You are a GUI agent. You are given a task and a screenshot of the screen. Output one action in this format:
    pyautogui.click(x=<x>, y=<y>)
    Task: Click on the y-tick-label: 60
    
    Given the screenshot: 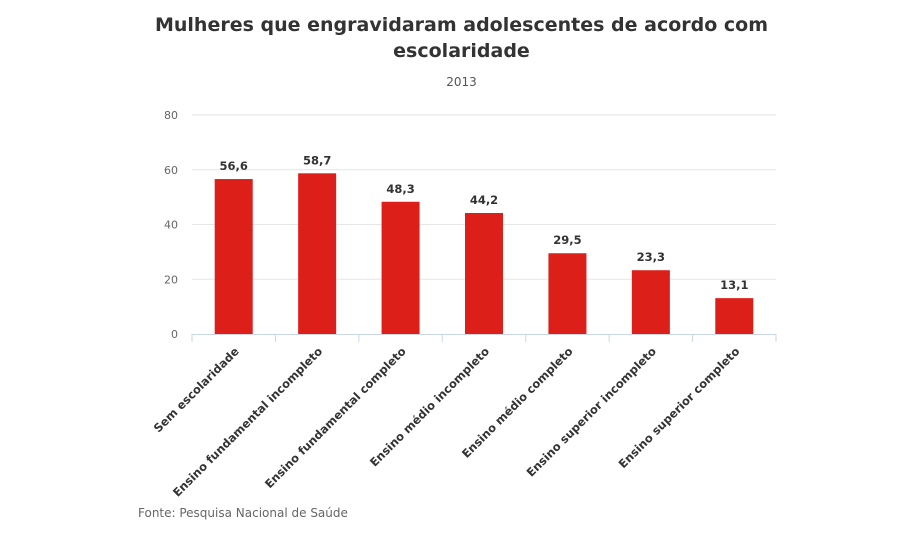 What is the action you would take?
    pyautogui.click(x=171, y=170)
    